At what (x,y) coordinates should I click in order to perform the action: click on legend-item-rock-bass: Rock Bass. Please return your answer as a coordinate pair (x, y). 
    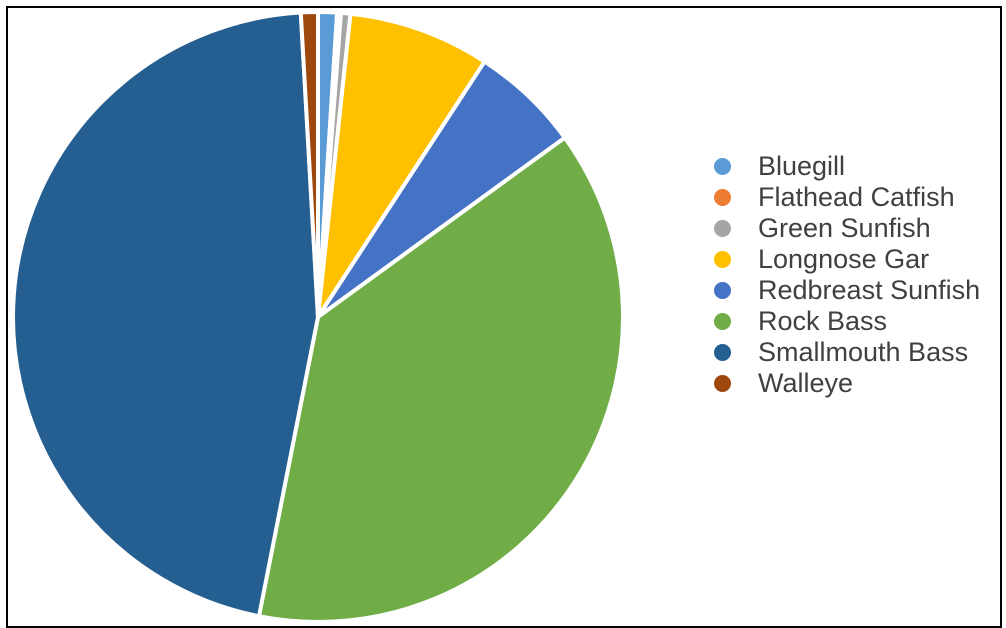
    Looking at the image, I should click on (847, 321).